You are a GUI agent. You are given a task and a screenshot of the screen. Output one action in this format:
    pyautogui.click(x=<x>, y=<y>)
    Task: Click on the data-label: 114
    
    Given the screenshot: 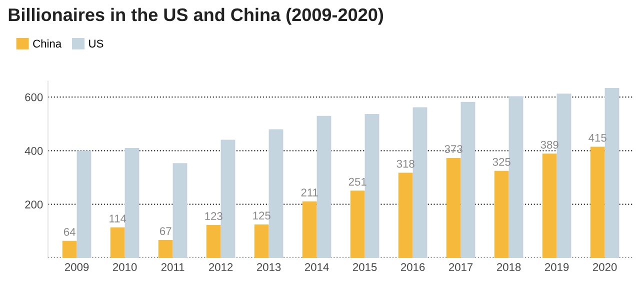 What is the action you would take?
    pyautogui.click(x=118, y=218)
    